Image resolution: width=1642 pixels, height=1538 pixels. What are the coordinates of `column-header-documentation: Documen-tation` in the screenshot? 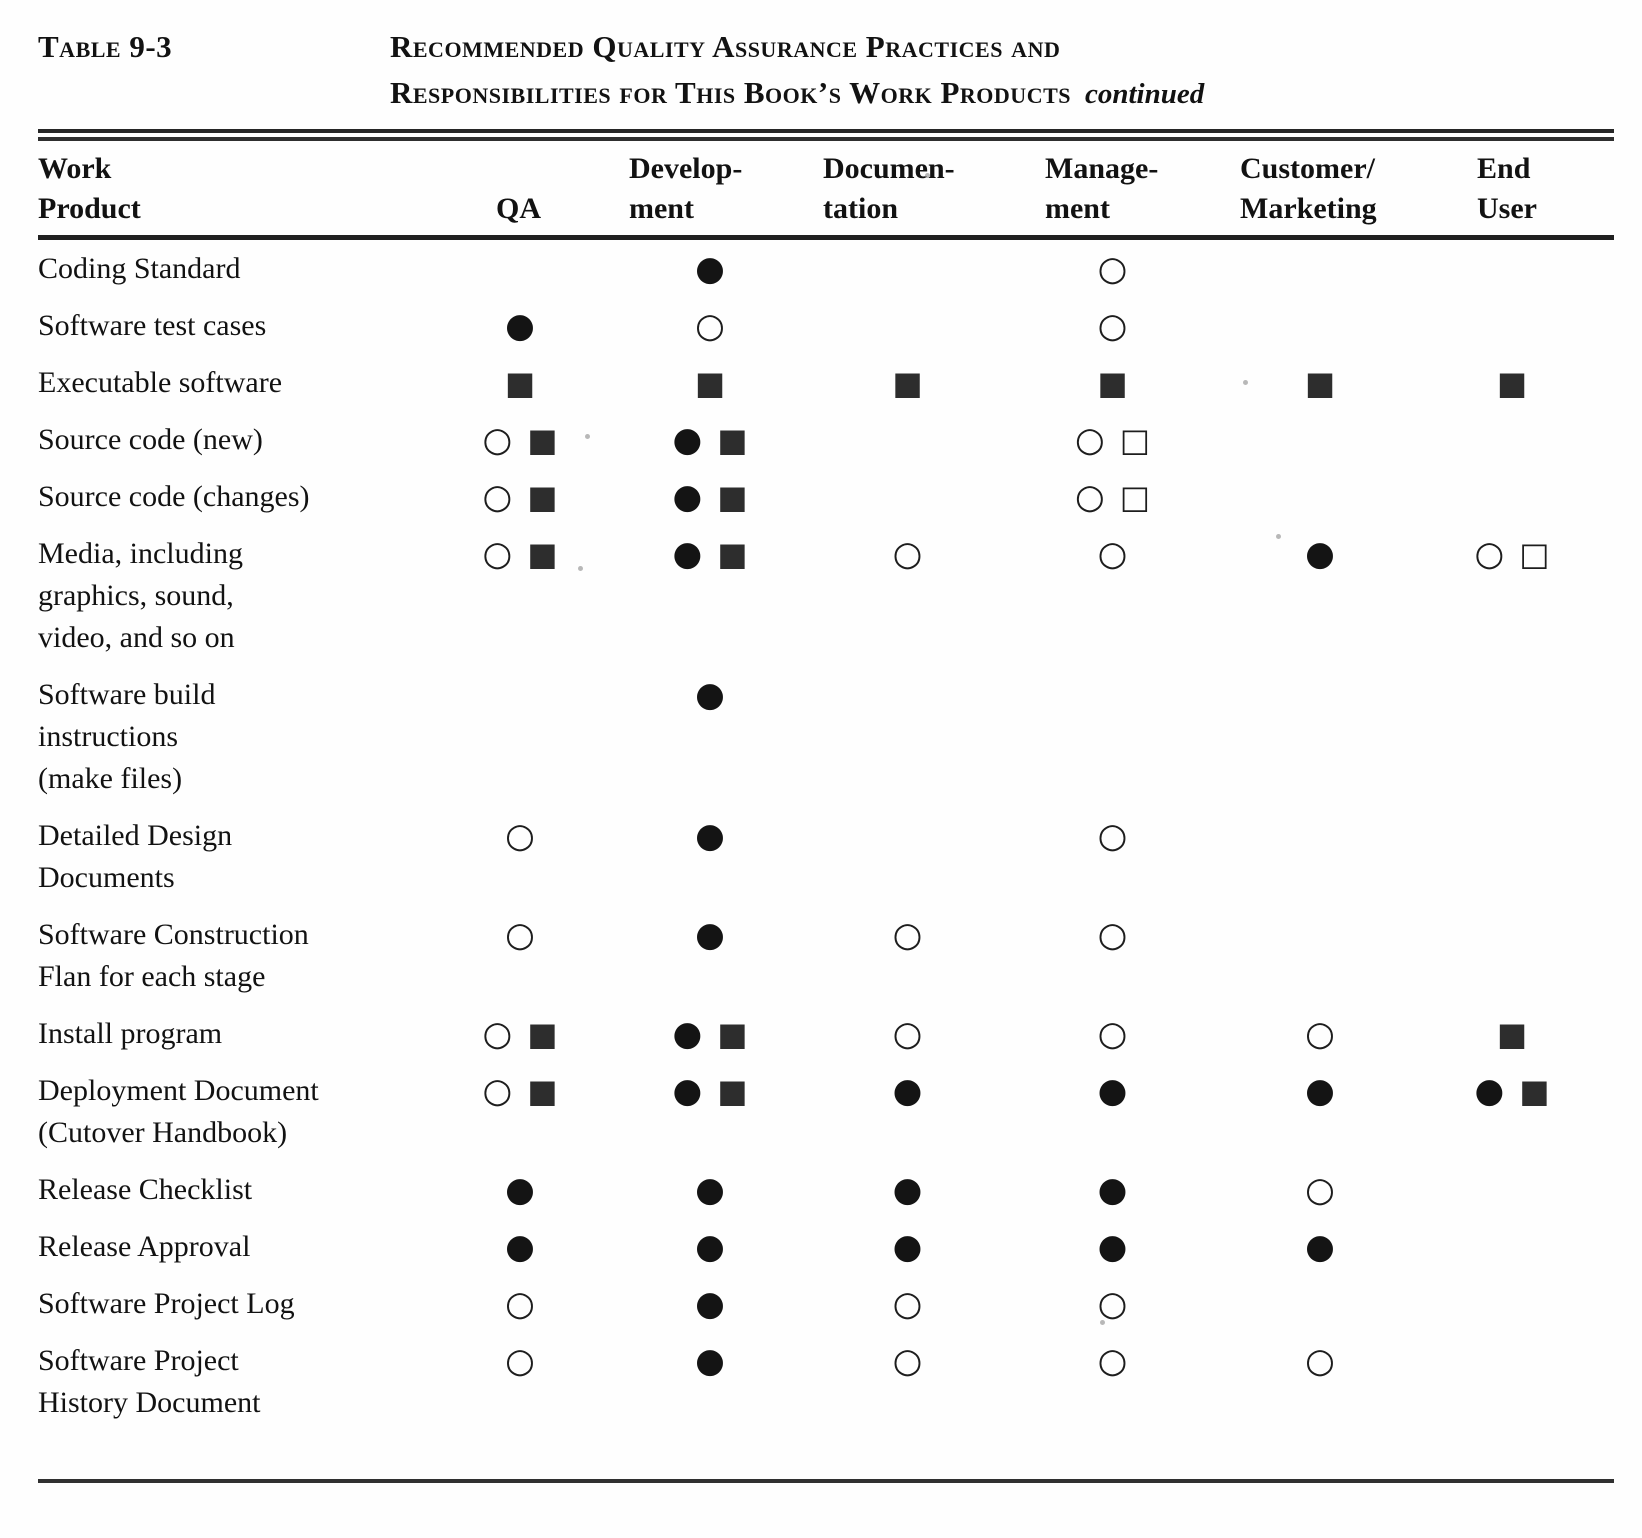 It's located at (907, 189).